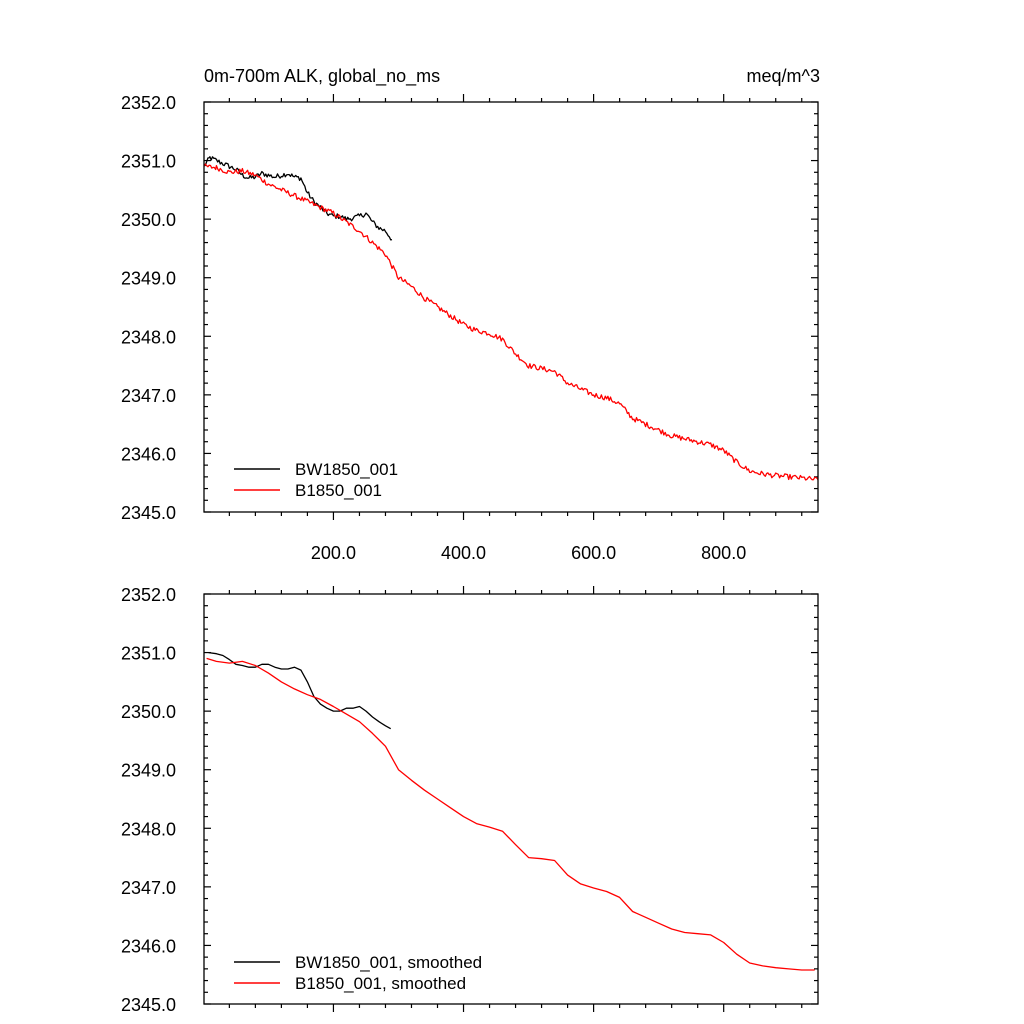 Image resolution: width=1024 pixels, height=1024 pixels. I want to click on chart-units-label: meq/m^3, so click(783, 76).